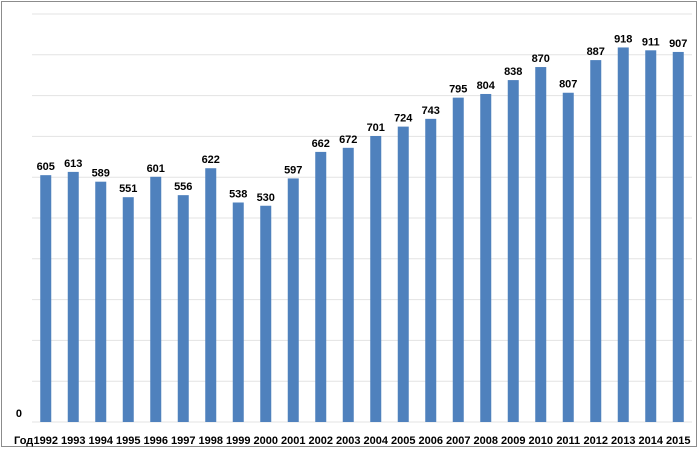 The height and width of the screenshot is (450, 700). Describe the element at coordinates (486, 86) in the screenshot. I see `data-label-2008: 804` at that location.